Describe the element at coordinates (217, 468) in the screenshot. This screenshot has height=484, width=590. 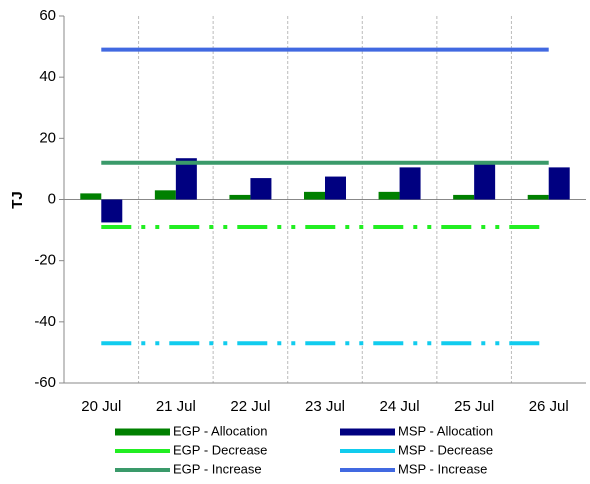
I see `legend-label: EGP - Increase` at that location.